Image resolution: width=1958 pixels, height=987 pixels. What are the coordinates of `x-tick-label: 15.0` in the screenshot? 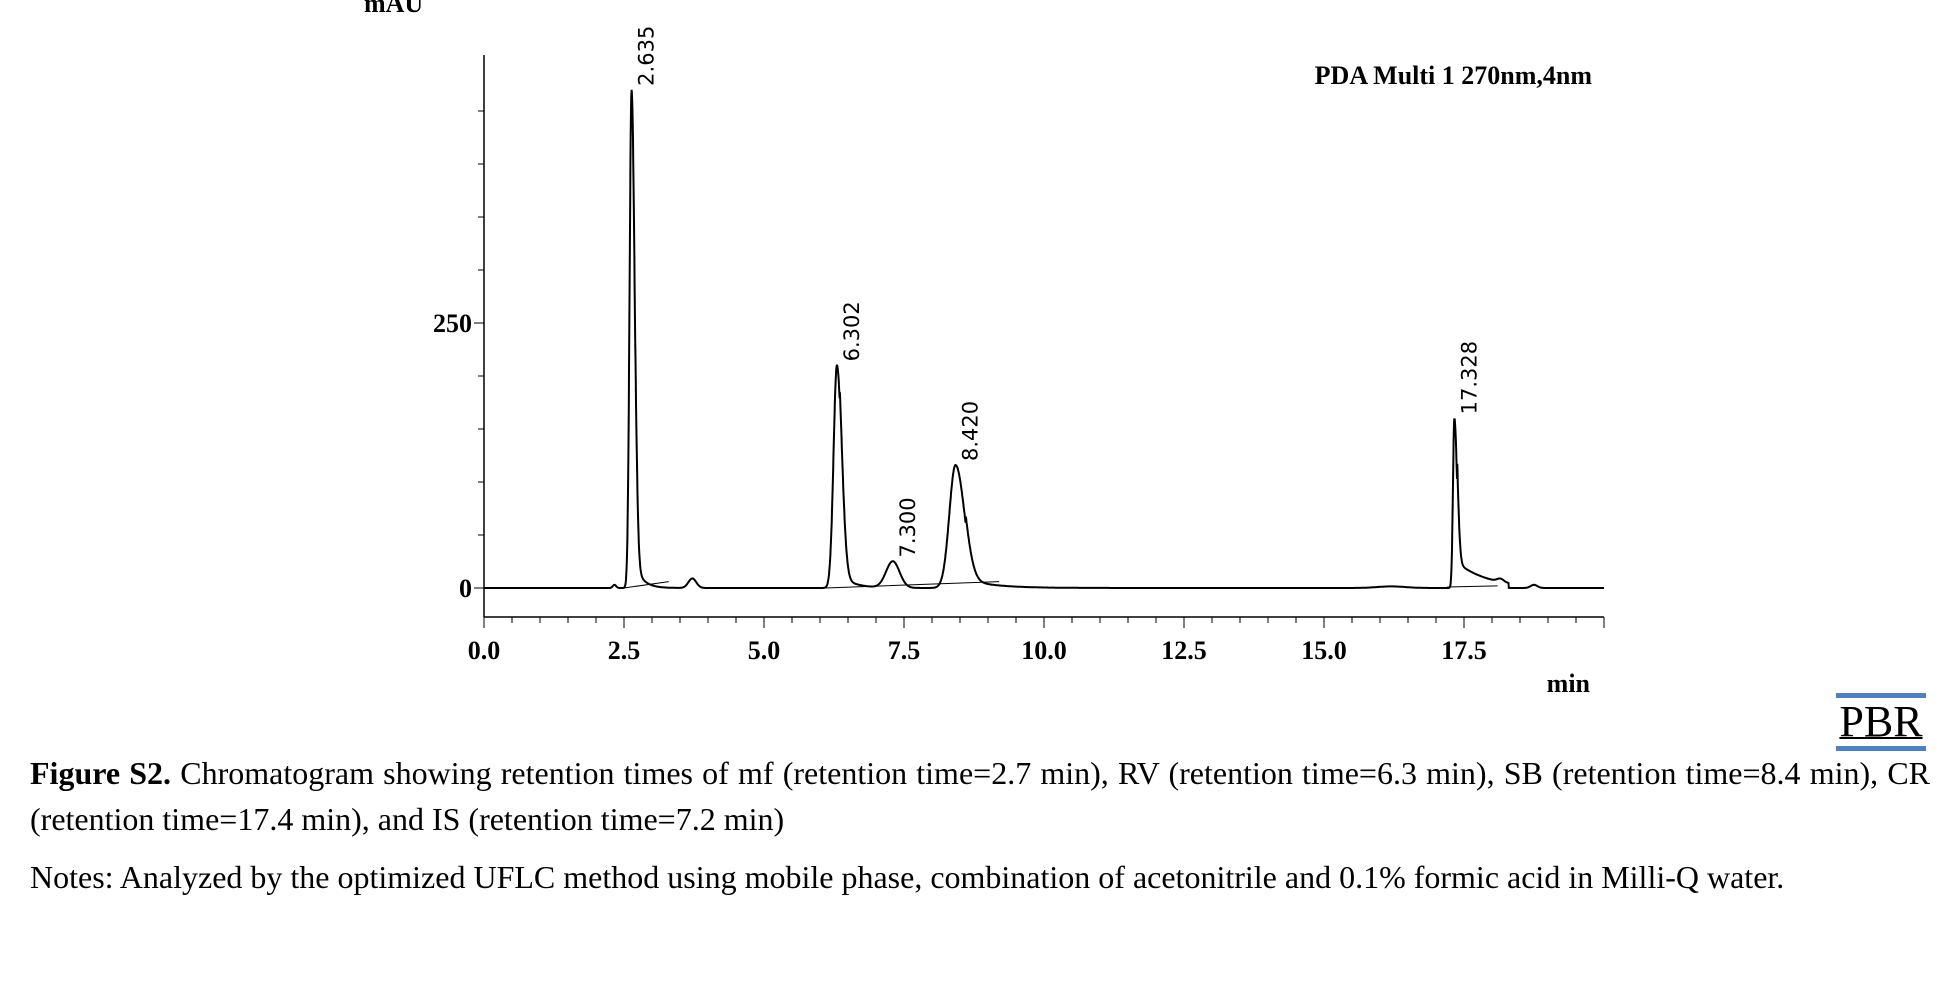 It's located at (1324, 650).